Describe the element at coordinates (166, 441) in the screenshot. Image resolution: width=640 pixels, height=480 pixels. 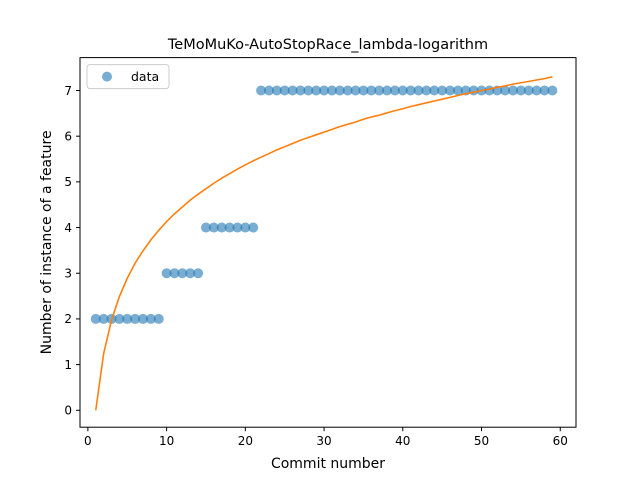
I see `x-tick-label: 10` at that location.